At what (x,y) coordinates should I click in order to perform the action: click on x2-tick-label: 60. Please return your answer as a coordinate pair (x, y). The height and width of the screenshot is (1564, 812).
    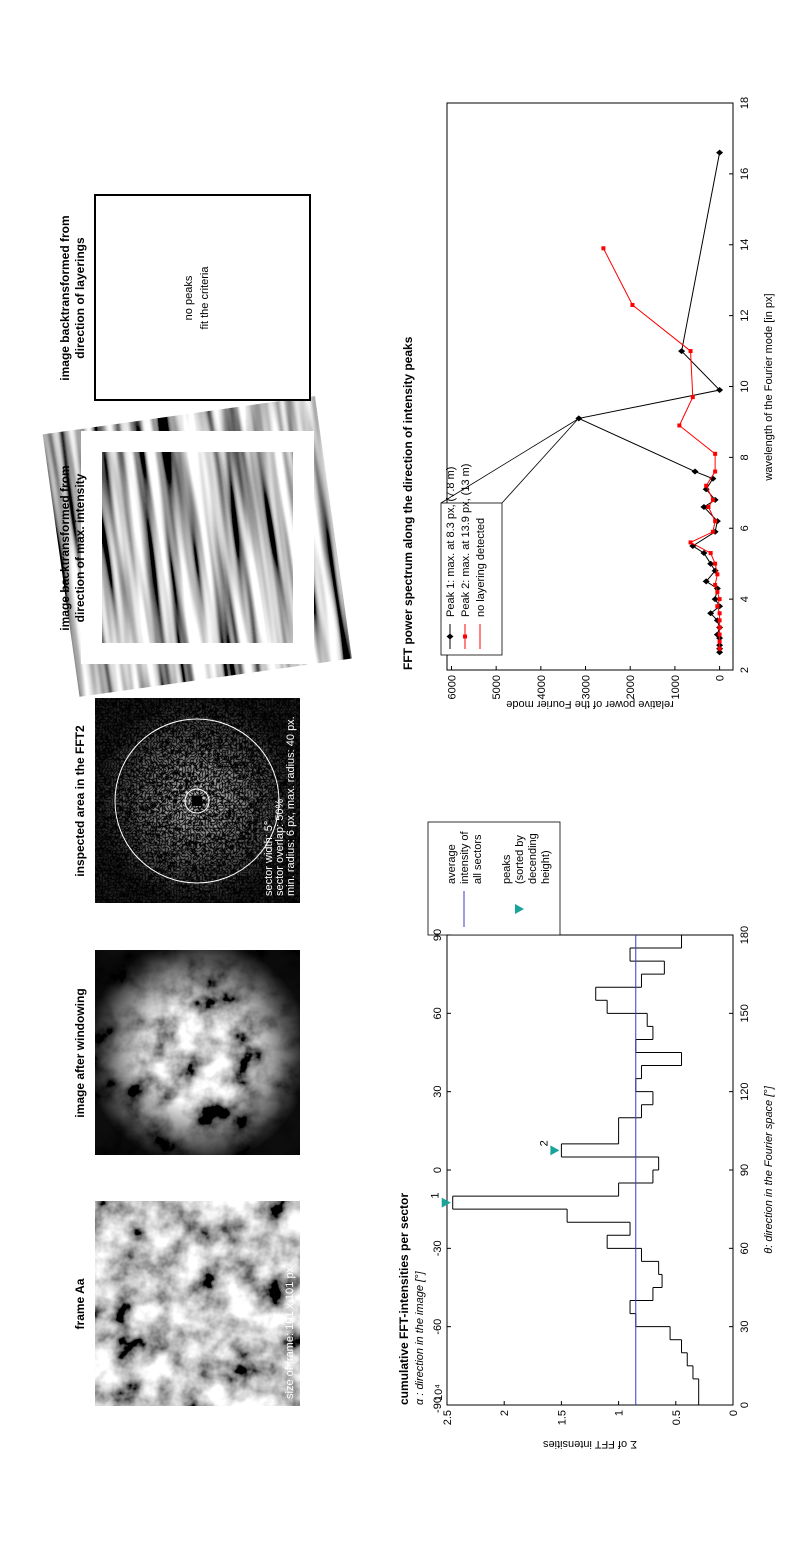
    Looking at the image, I should click on (438, 1013).